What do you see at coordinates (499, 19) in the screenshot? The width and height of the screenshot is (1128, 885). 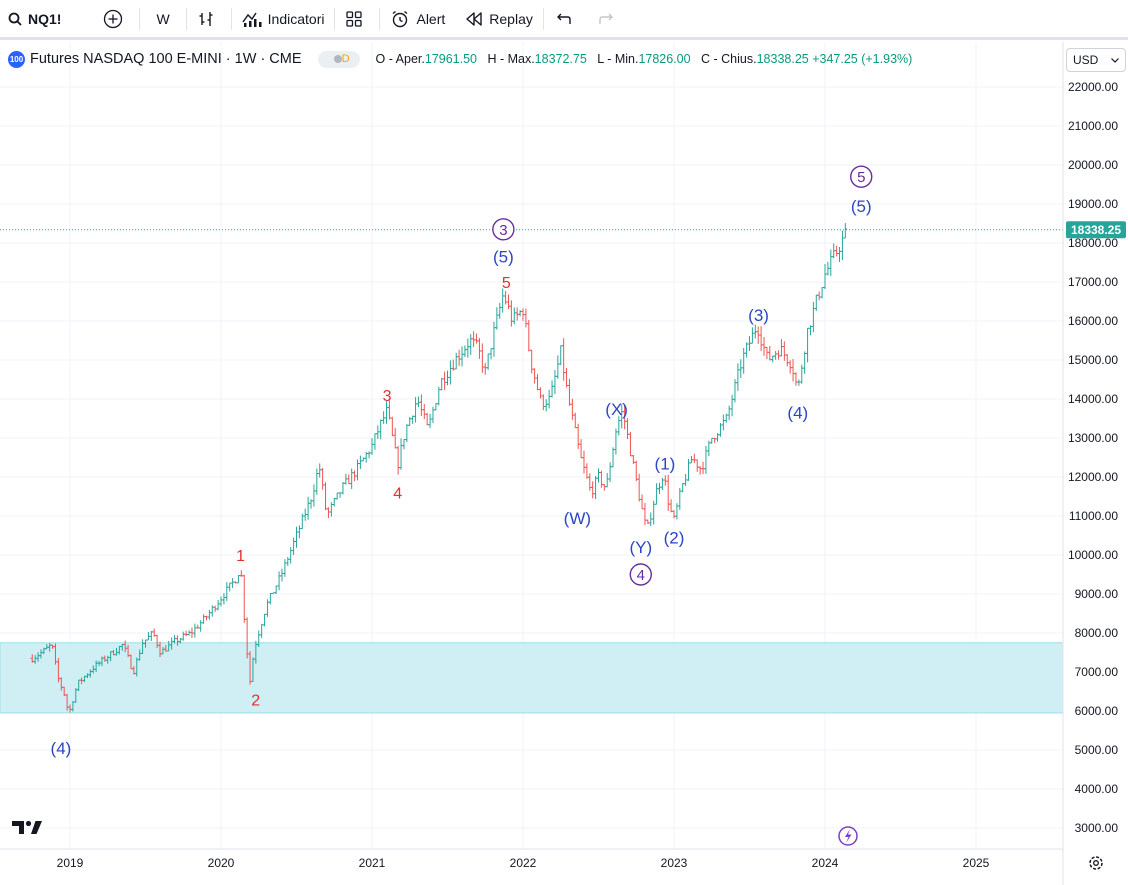 I see `replay-button: Replay` at bounding box center [499, 19].